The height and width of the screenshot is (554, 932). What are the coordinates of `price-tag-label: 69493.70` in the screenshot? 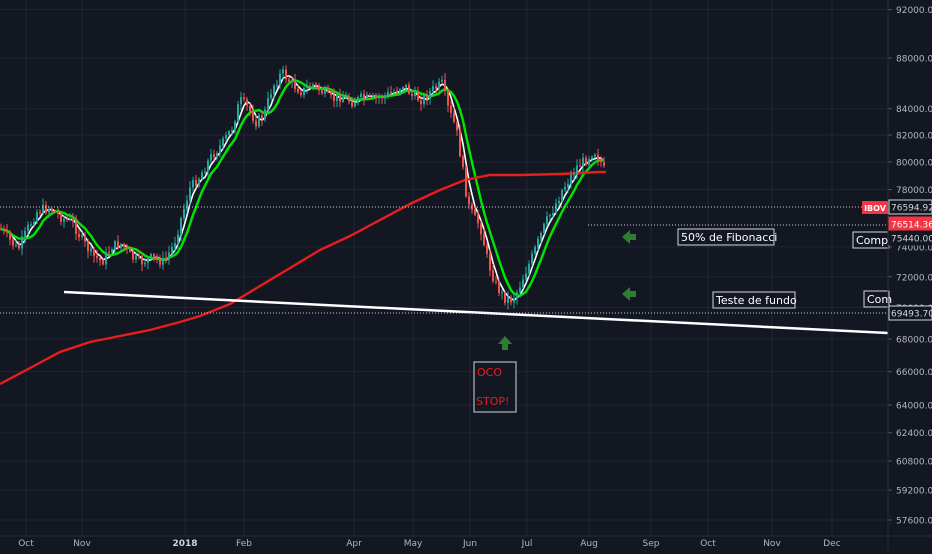 It's located at (911, 315).